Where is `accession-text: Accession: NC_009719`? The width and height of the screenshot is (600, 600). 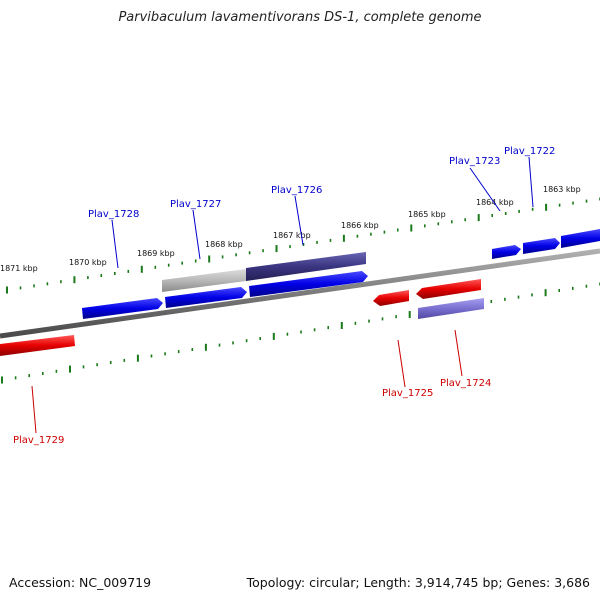
accession-text: Accession: NC_009719 is located at coordinates (80, 582).